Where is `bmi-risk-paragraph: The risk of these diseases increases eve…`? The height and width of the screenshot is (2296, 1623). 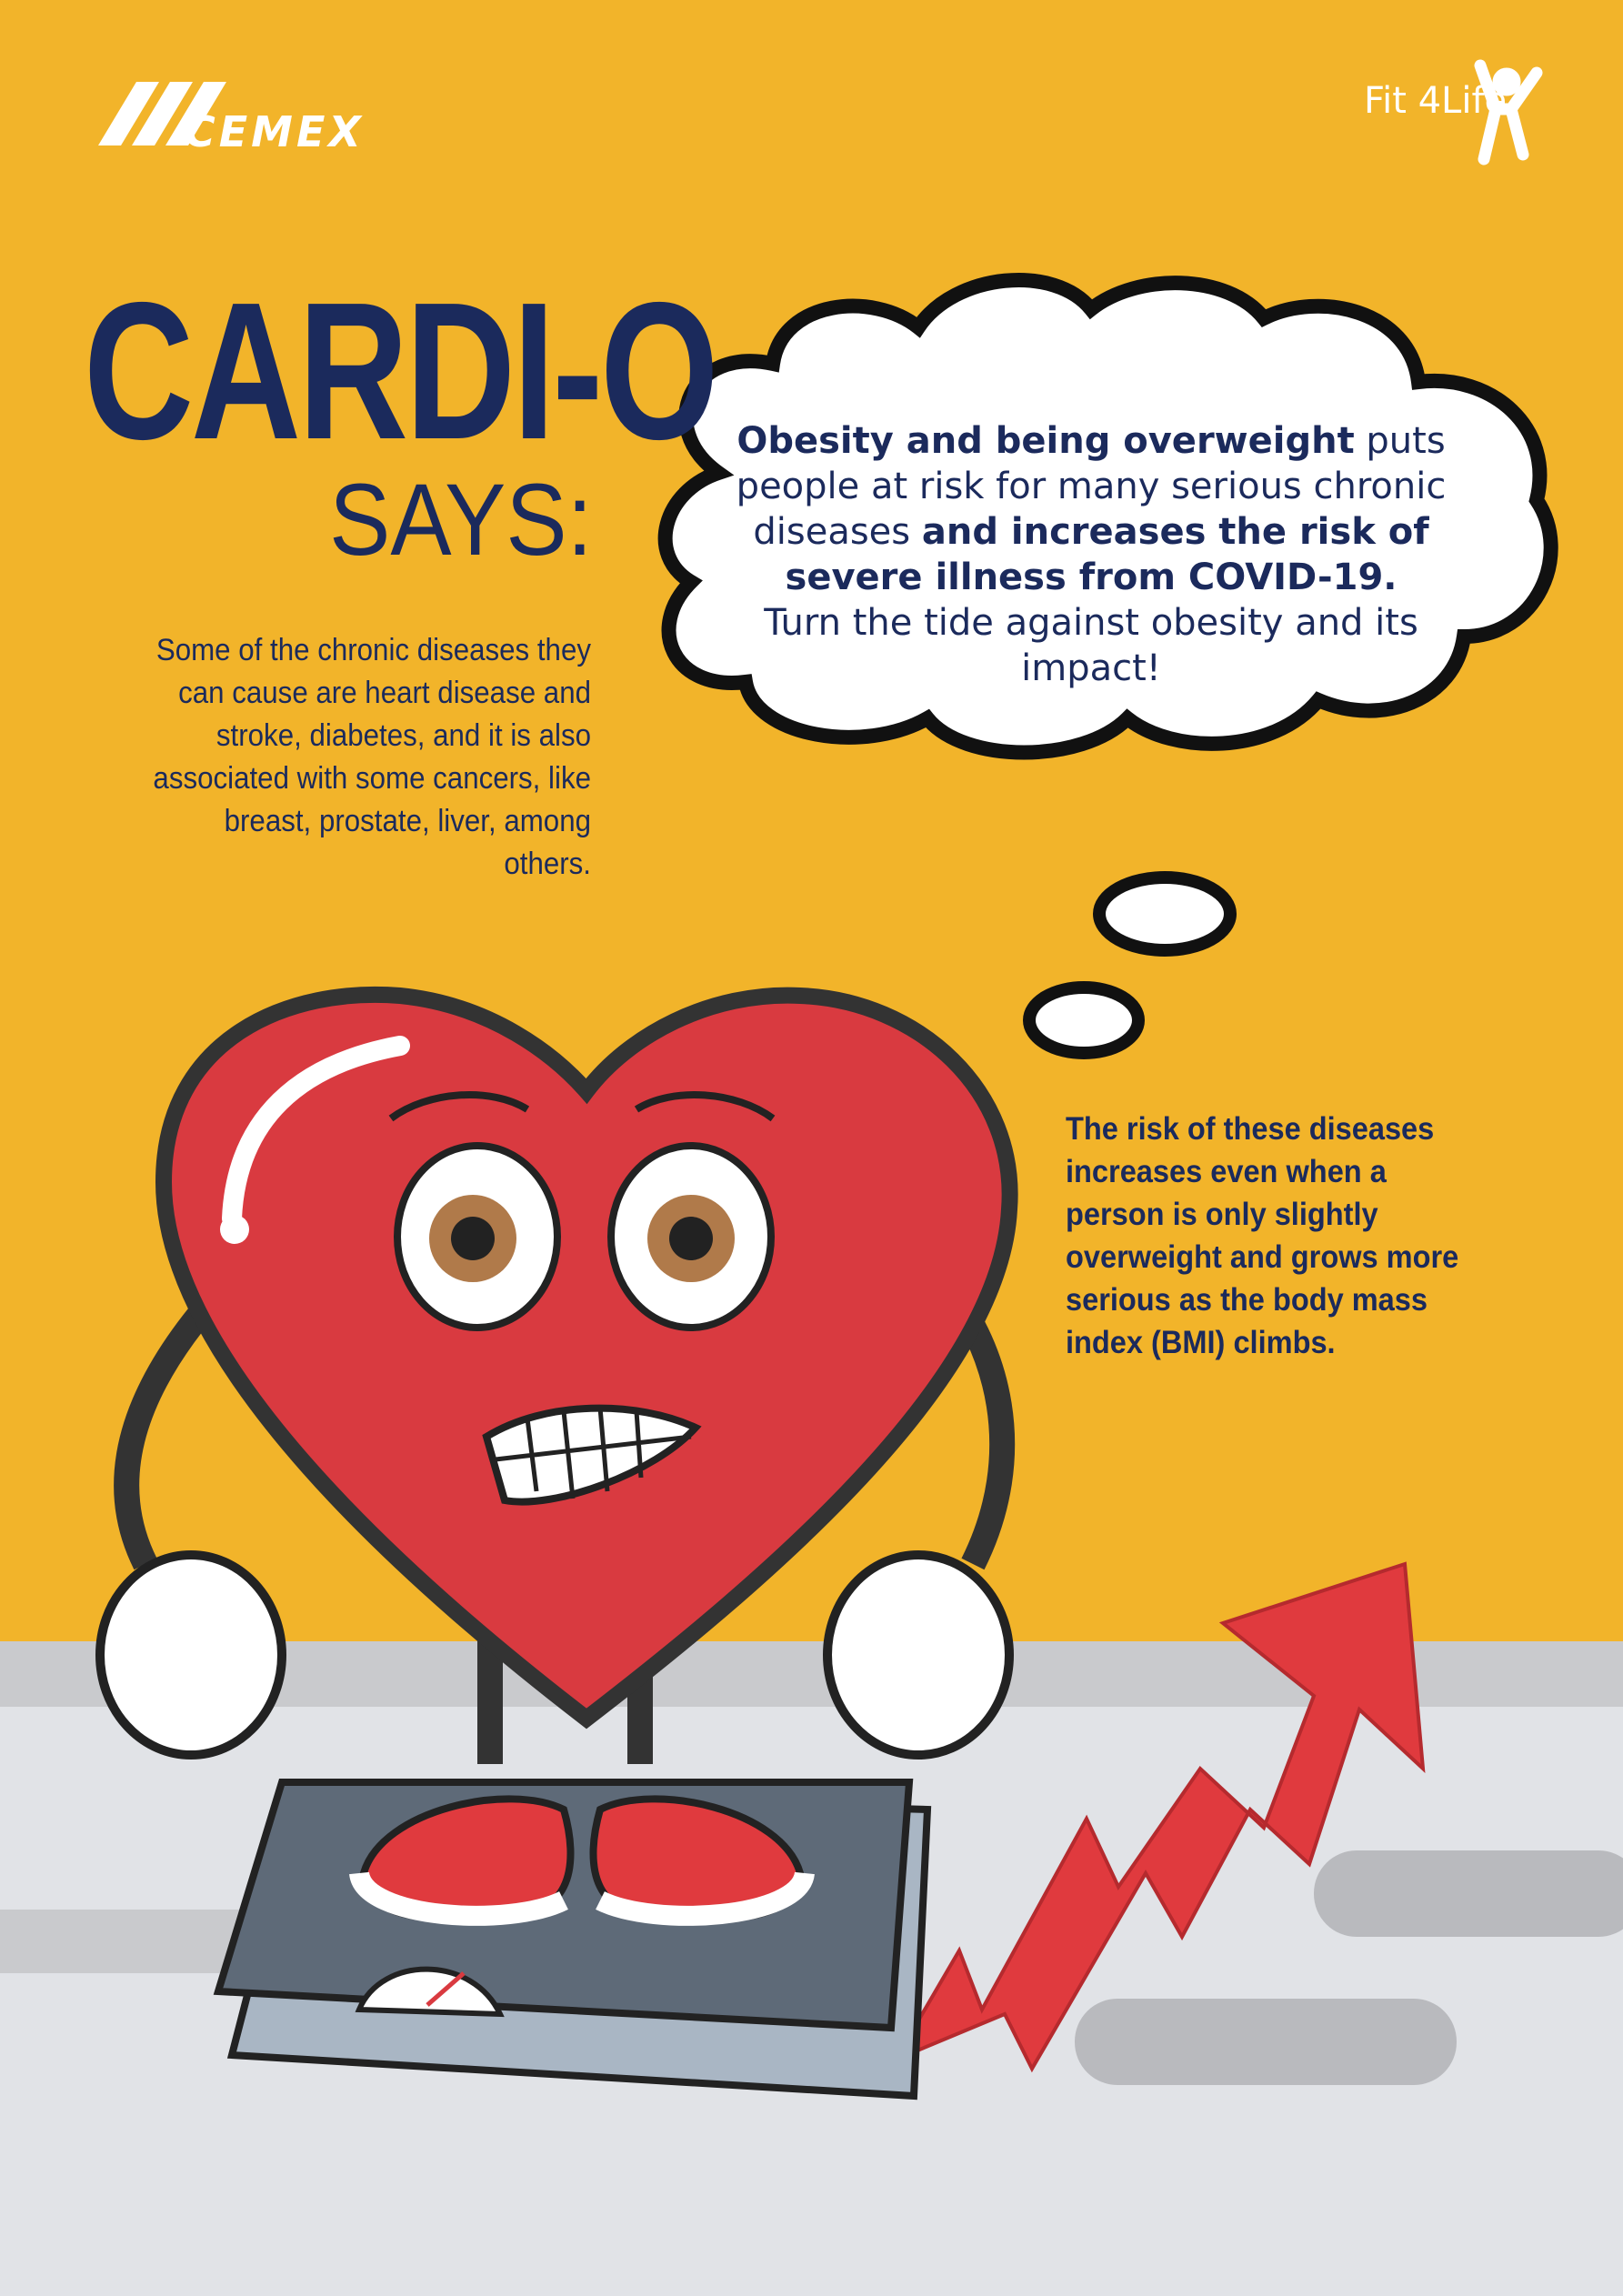 bmi-risk-paragraph: The risk of these diseases increases eve… is located at coordinates (1262, 1235).